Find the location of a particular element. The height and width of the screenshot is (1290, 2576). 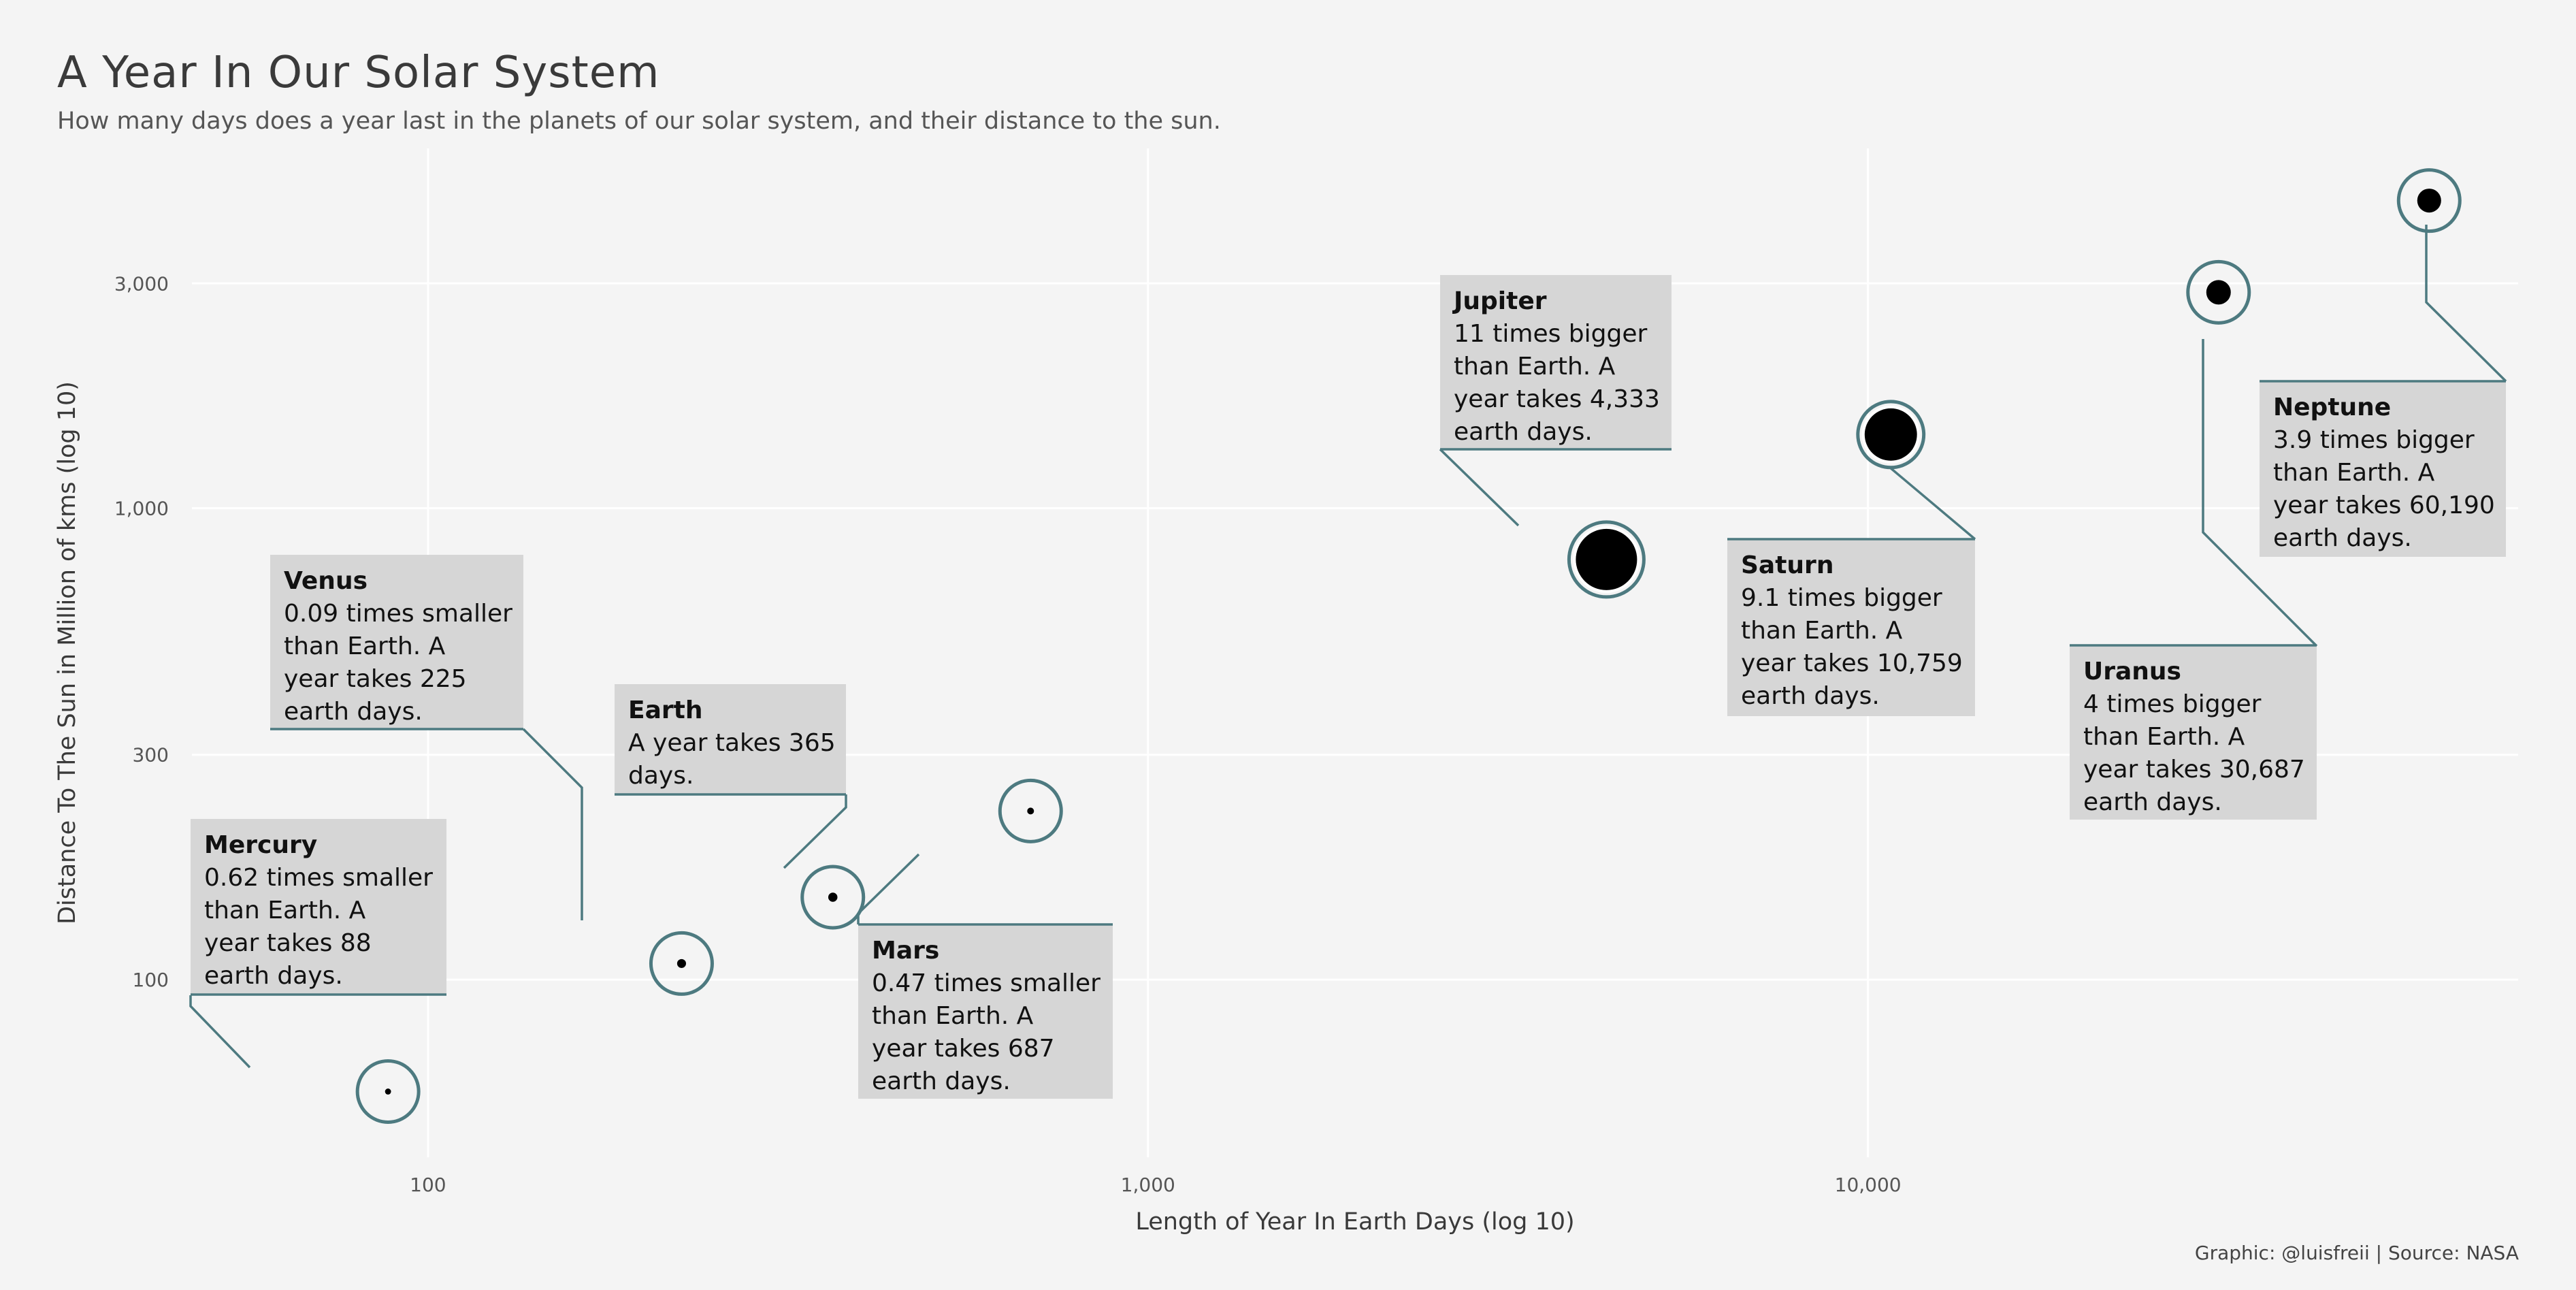

annotation-text: year takes 60,190 is located at coordinates (2384, 505).